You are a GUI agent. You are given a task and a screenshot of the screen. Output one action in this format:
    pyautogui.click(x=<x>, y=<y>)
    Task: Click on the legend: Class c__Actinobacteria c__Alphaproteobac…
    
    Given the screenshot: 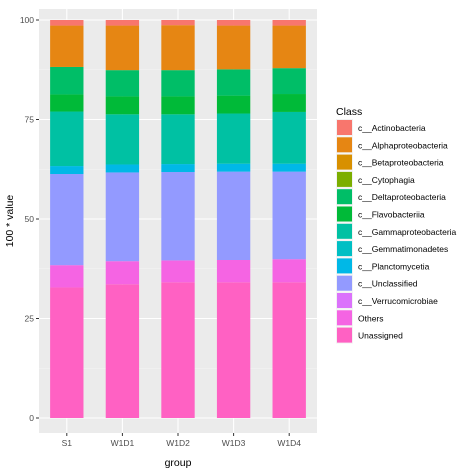 What is the action you would take?
    pyautogui.click(x=396, y=225)
    